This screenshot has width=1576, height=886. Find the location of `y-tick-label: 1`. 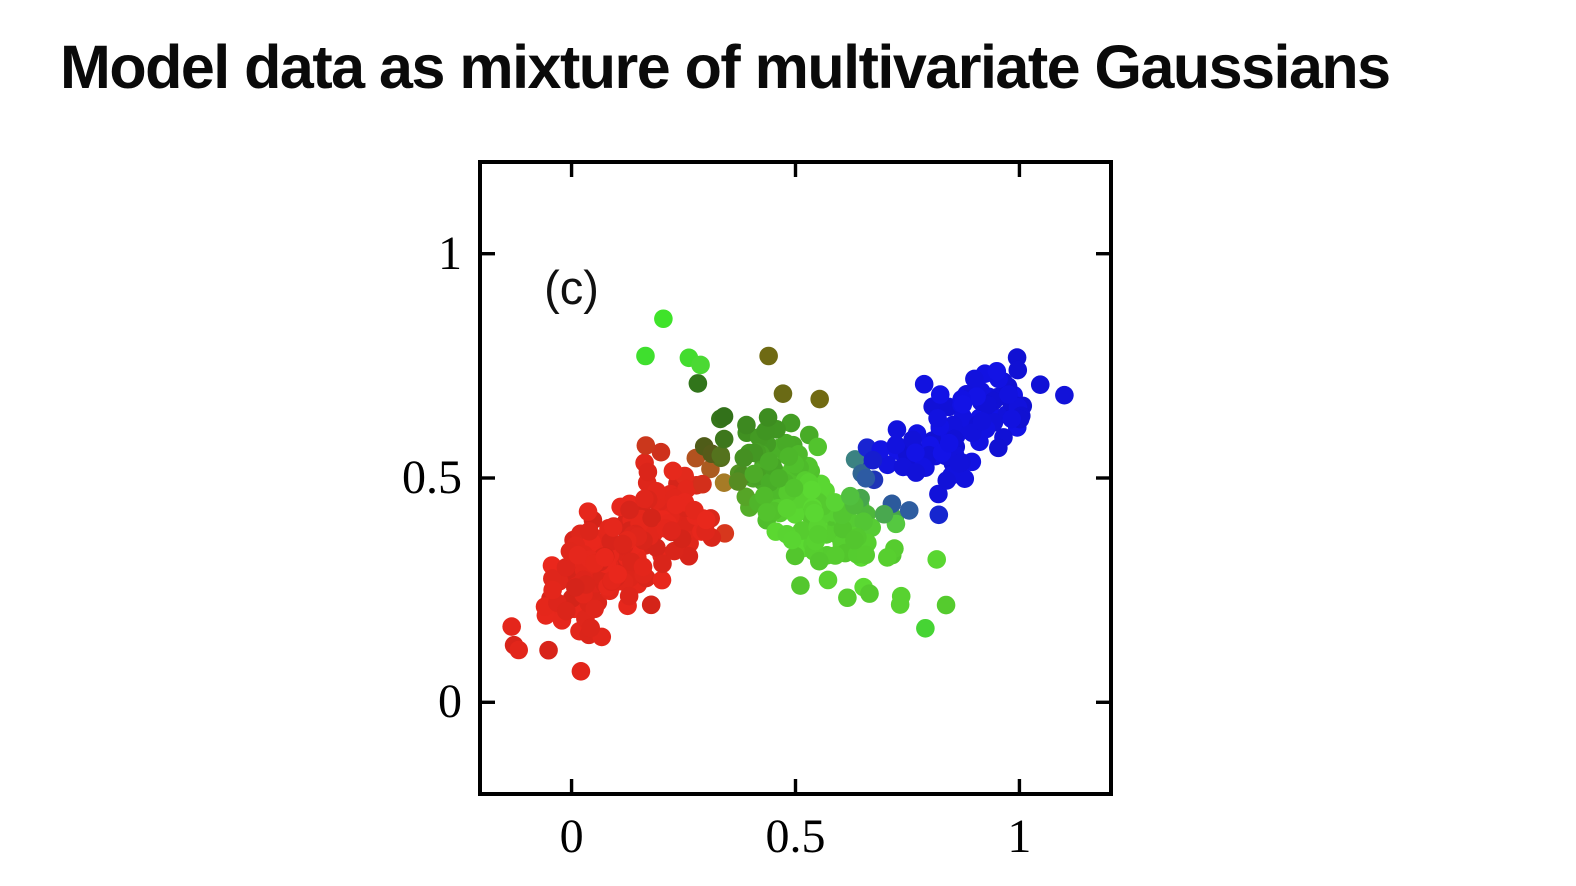

y-tick-label: 1 is located at coordinates (450, 253).